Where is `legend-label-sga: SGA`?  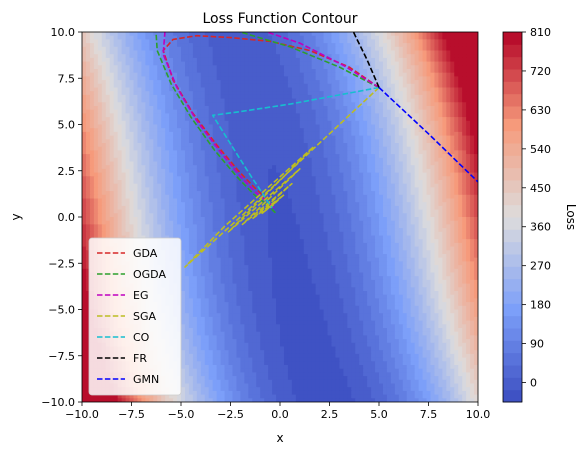
legend-label-sga: SGA is located at coordinates (145, 316).